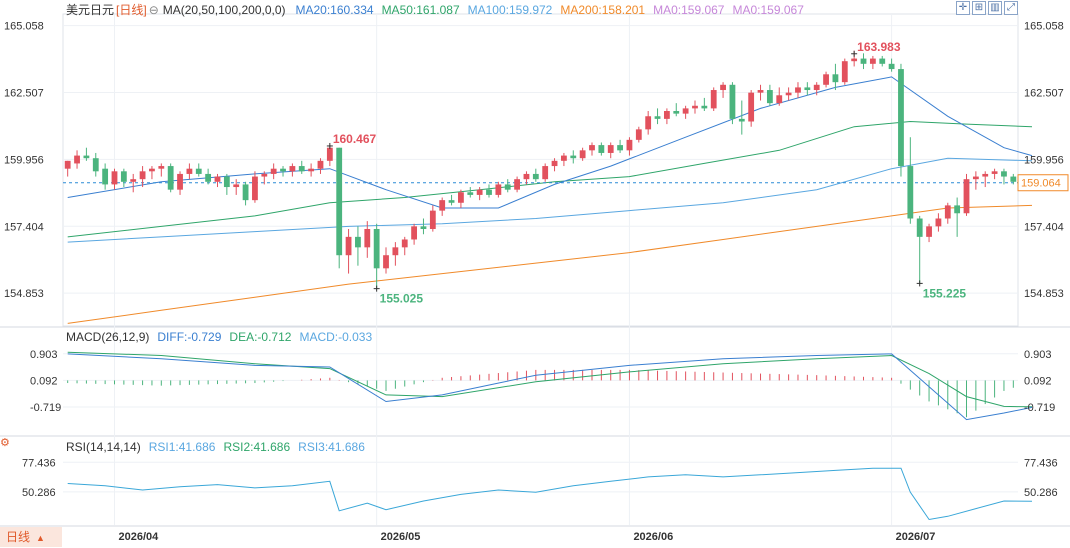  Describe the element at coordinates (103, 447) in the screenshot. I see `rsi-settings-label: RSI(14,14,14)` at that location.